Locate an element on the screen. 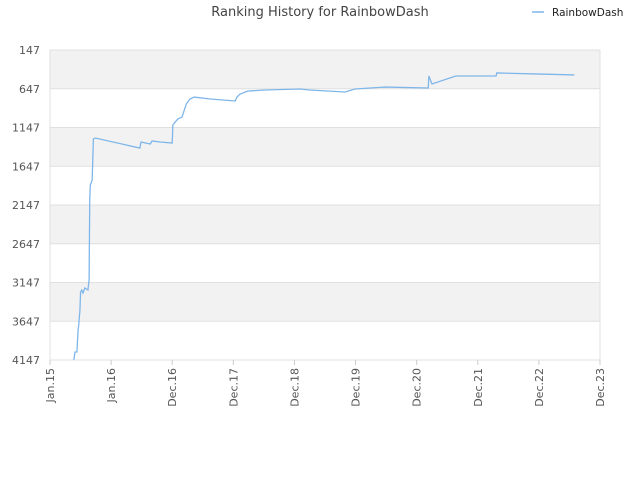 This screenshot has width=640, height=484. x-tick-label: Dec.19 is located at coordinates (356, 387).